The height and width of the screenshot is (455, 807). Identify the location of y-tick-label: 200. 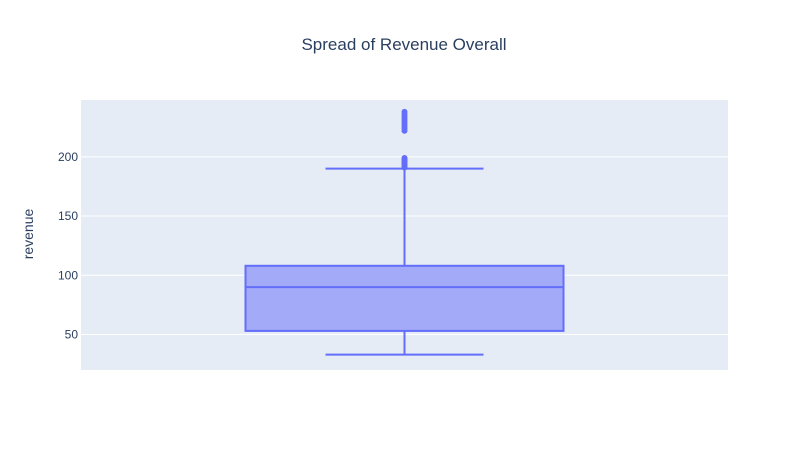
(68, 157).